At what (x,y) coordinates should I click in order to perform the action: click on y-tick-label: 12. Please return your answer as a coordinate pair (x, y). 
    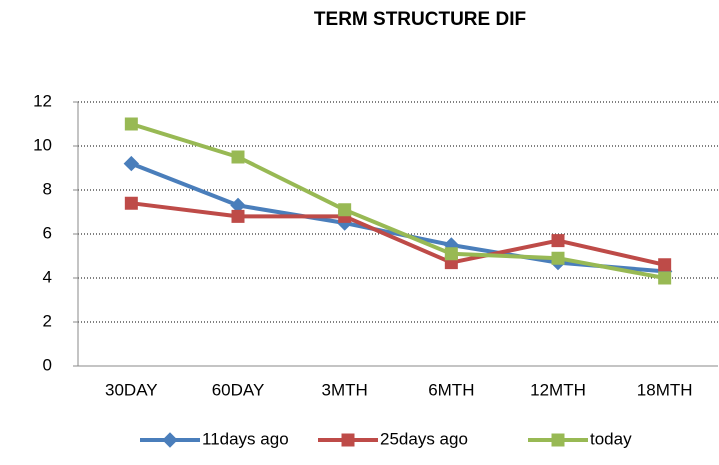
    Looking at the image, I should click on (42, 100).